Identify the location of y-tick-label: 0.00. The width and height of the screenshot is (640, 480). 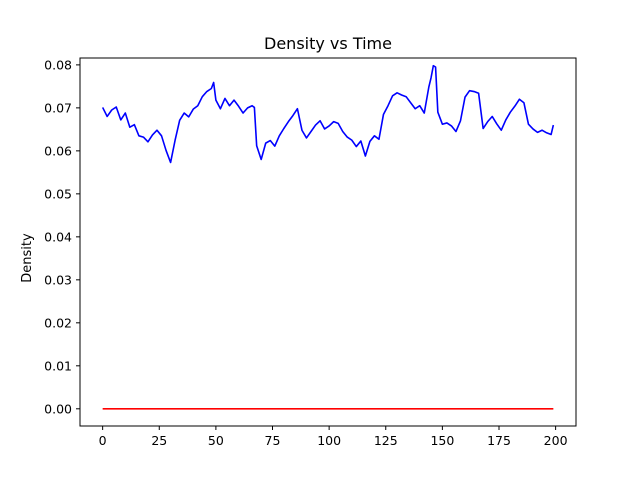
(58, 408).